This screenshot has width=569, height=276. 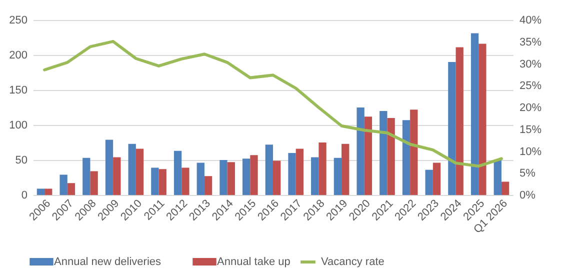 I want to click on legend-label: Annual new deliveries, so click(x=108, y=262).